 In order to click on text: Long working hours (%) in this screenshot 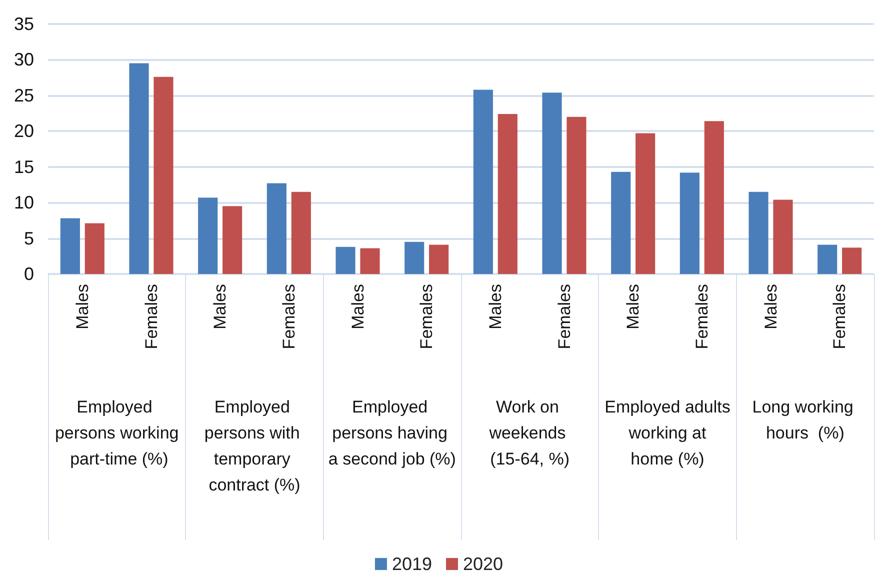, I will do `click(805, 420)`.